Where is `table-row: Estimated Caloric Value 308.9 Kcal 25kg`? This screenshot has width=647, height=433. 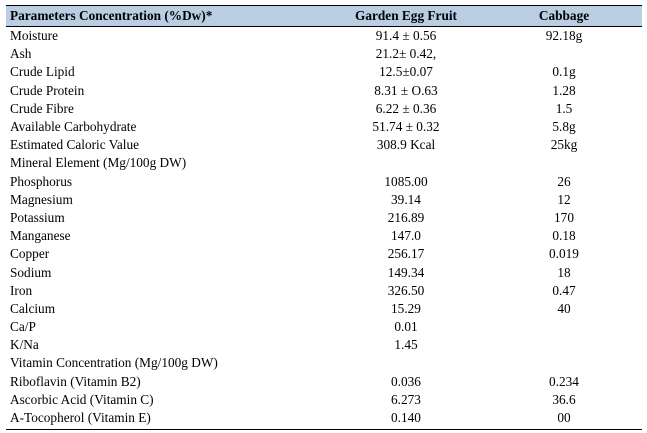
table-row: Estimated Caloric Value 308.9 Kcal 25kg is located at coordinates (324, 145).